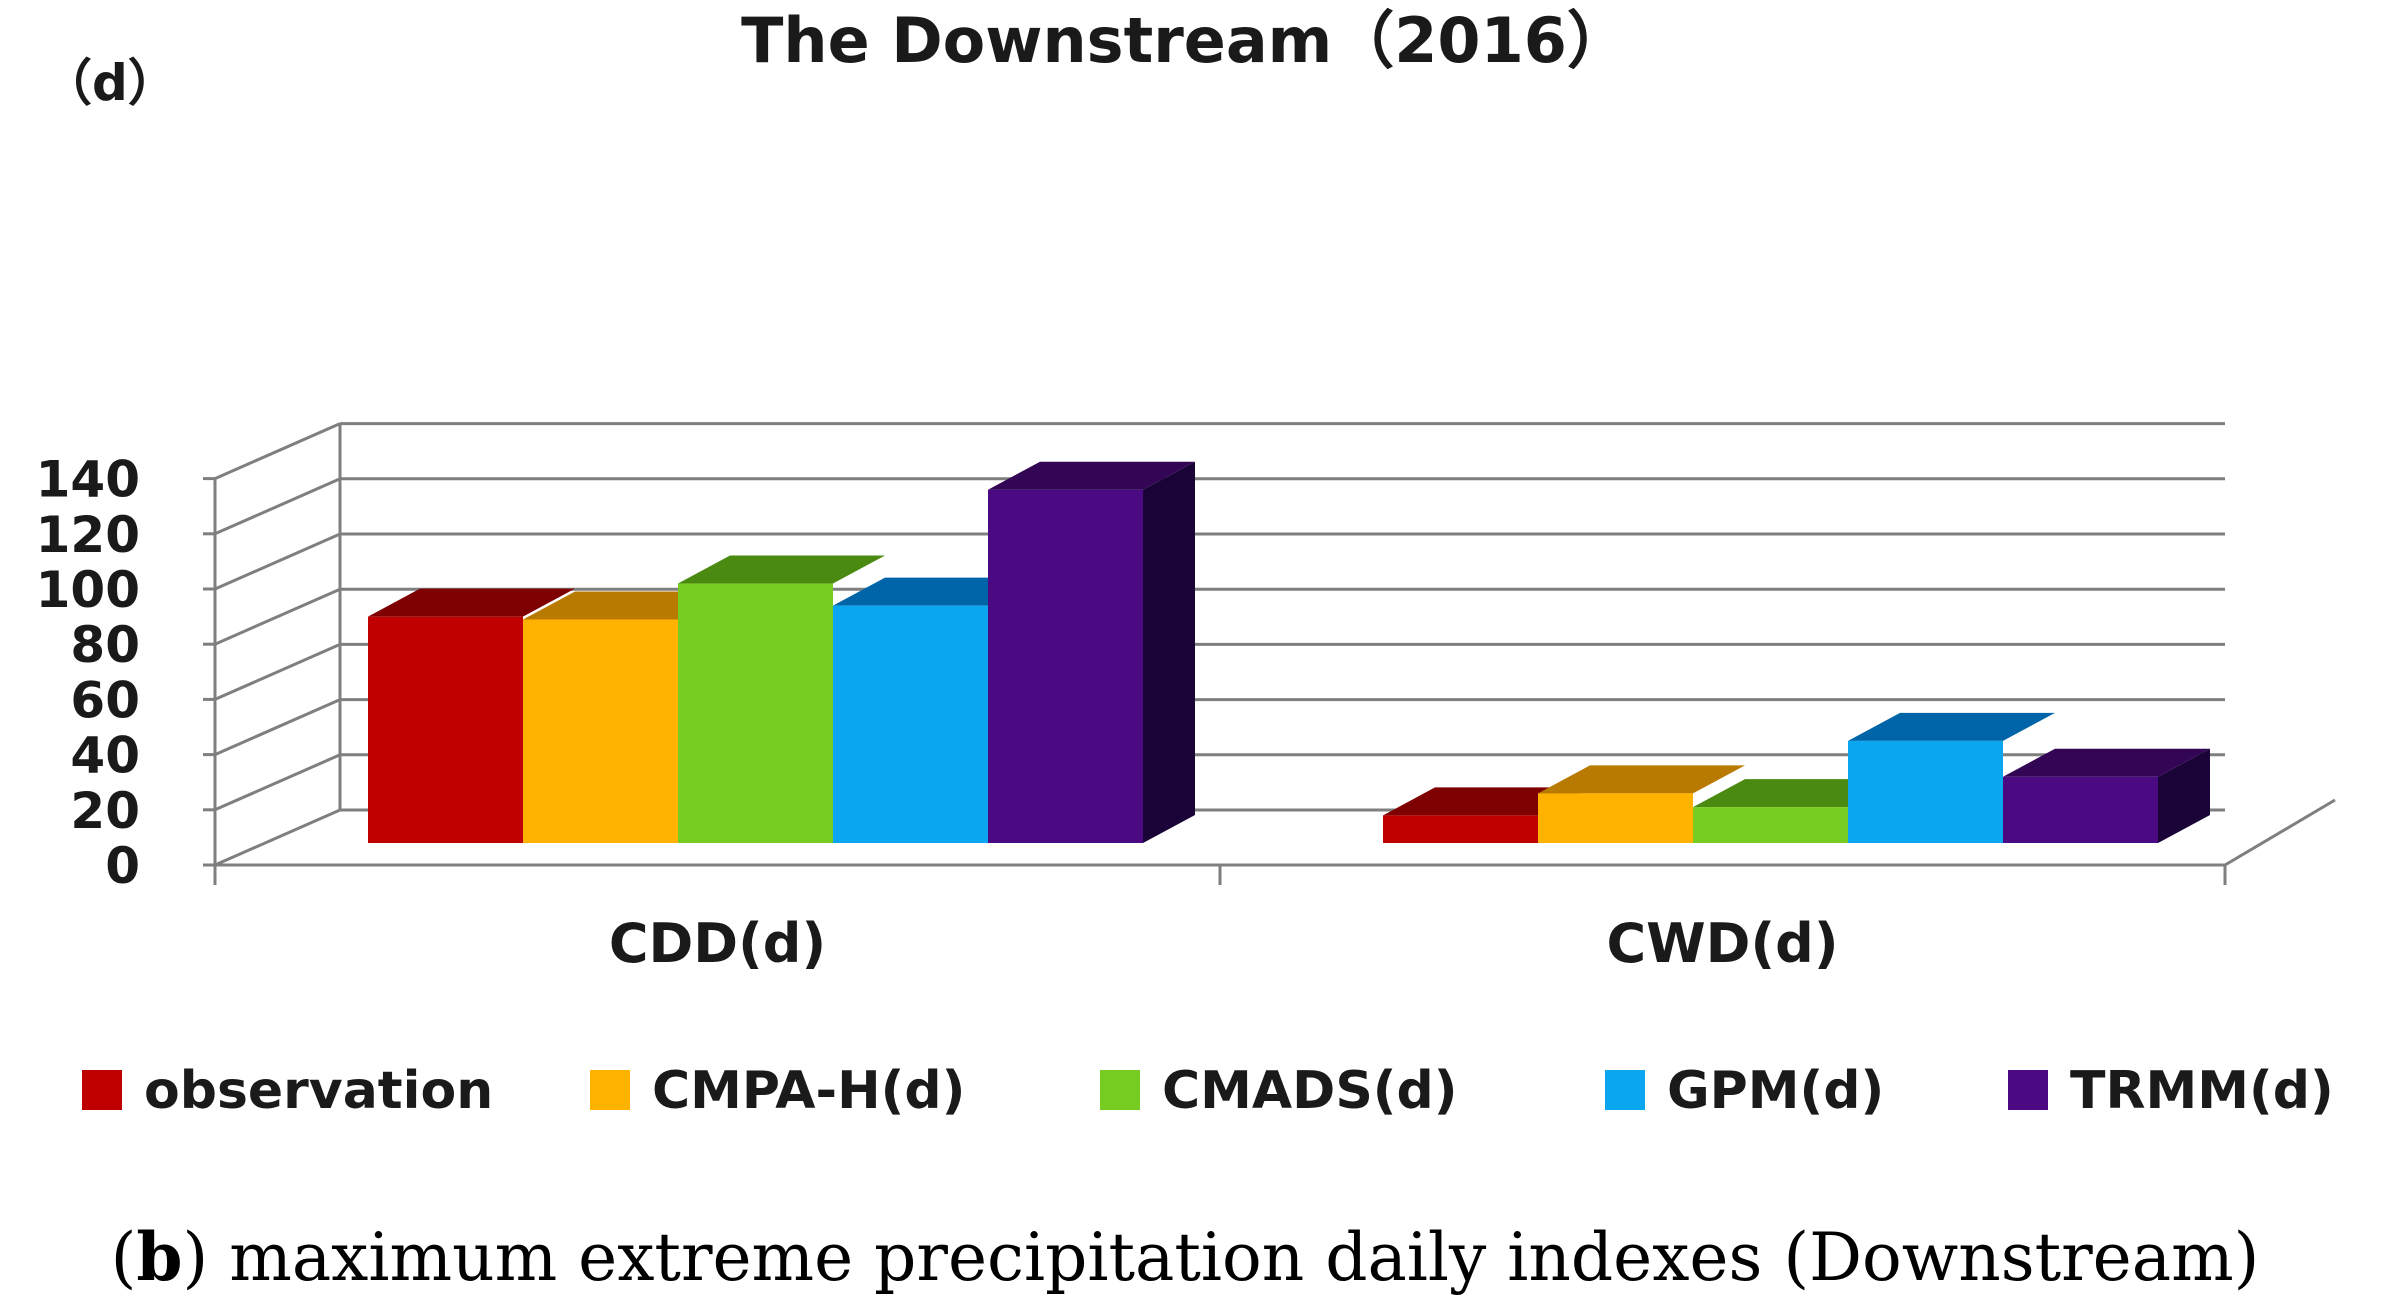 The width and height of the screenshot is (2384, 1315). I want to click on caption-open-paren: (, so click(124, 1257).